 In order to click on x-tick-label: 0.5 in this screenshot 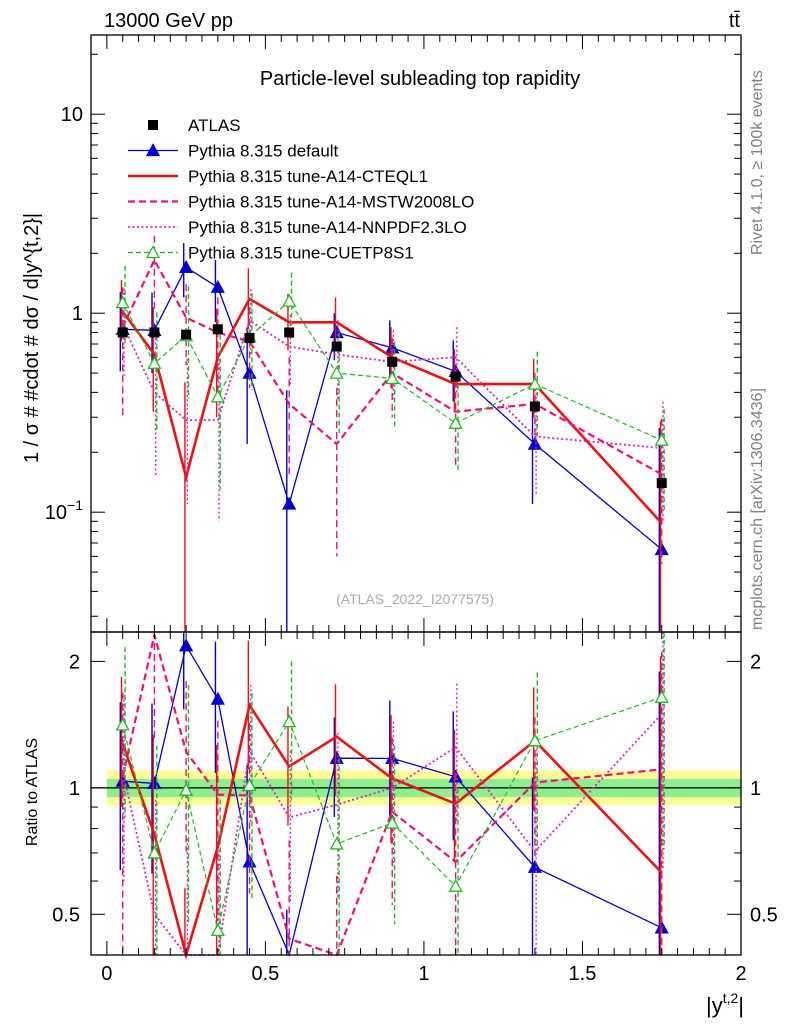, I will do `click(265, 974)`.